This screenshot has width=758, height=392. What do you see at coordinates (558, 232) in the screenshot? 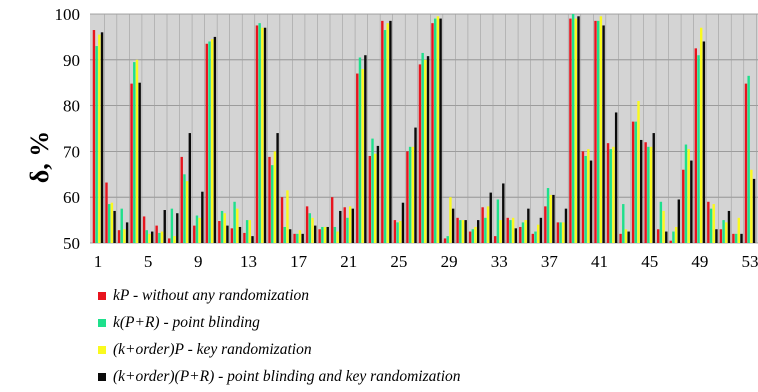
I see `bar-s0-c38` at bounding box center [558, 232].